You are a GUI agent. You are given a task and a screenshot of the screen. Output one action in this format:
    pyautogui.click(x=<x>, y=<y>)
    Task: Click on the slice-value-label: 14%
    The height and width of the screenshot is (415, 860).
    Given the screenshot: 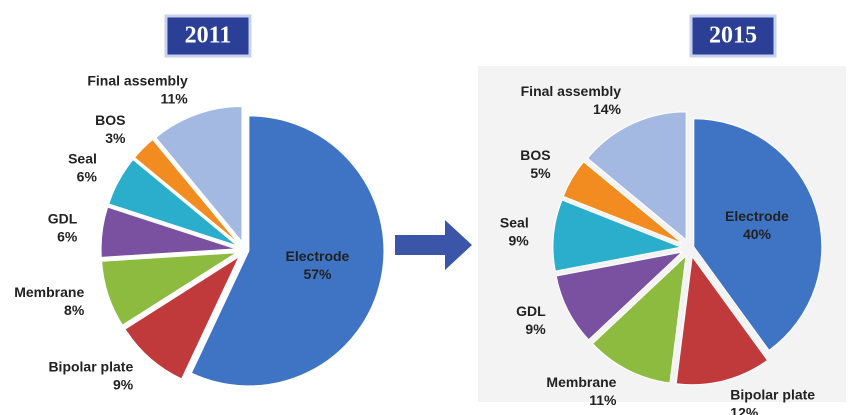 What is the action you would take?
    pyautogui.click(x=607, y=109)
    